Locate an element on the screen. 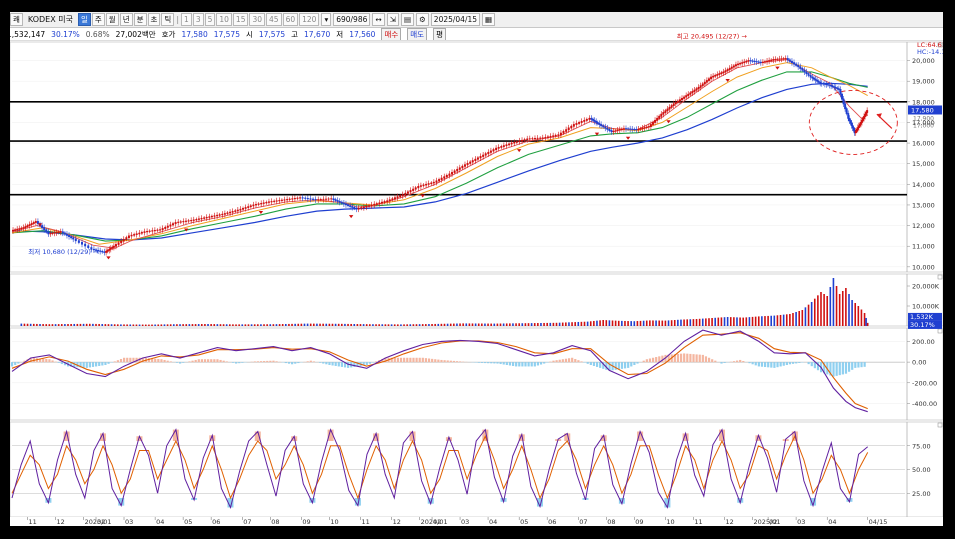 The height and width of the screenshot is (539, 955). pane-handle-price is located at coordinates (940, 45).